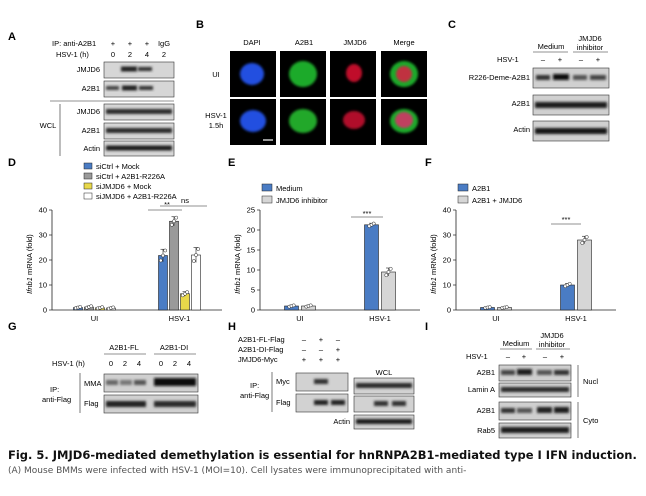 The image size is (646, 496). What do you see at coordinates (167, 204) in the screenshot?
I see `significance-label: **` at bounding box center [167, 204].